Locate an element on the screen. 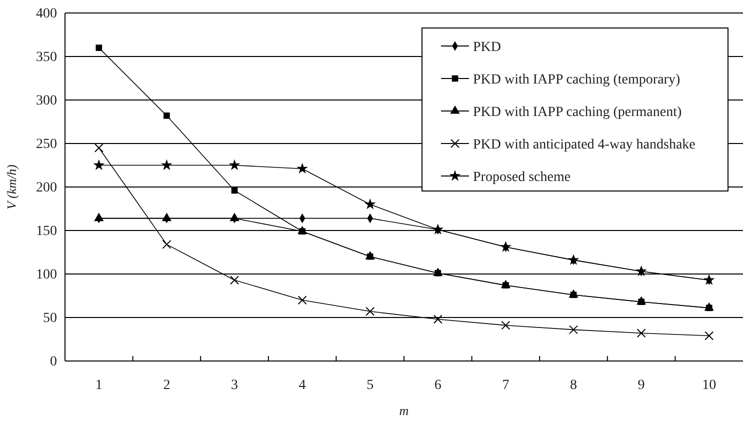 This screenshot has height=423, width=743. legend-label: PKD is located at coordinates (487, 47).